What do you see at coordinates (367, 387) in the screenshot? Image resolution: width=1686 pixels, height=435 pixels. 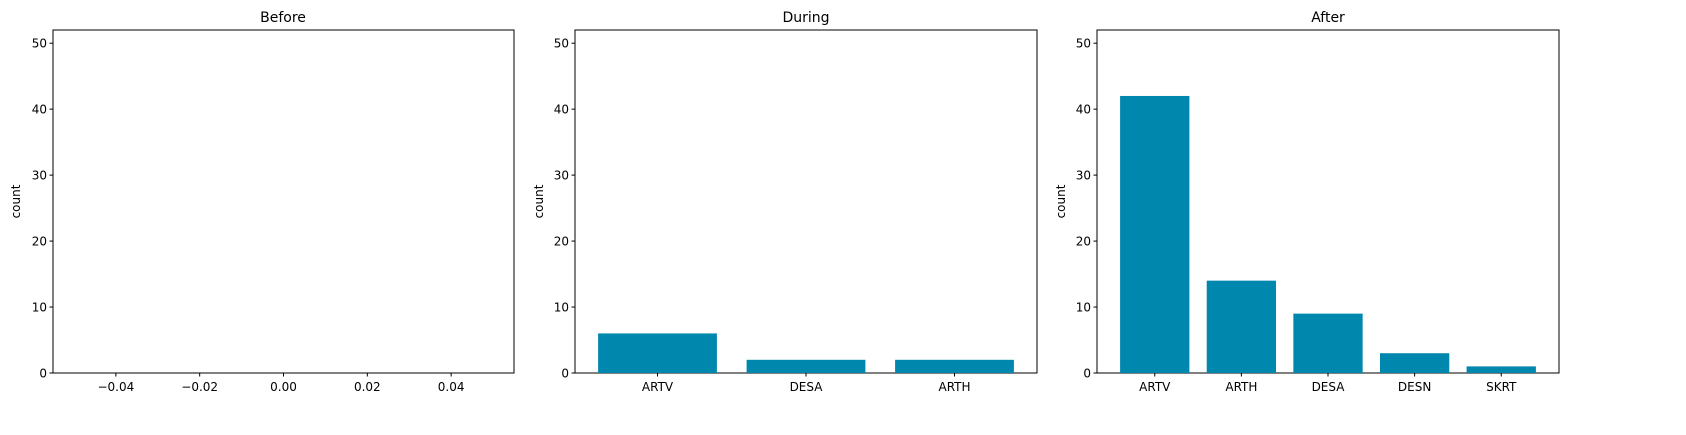 I see `x-tick-label: 0.02` at bounding box center [367, 387].